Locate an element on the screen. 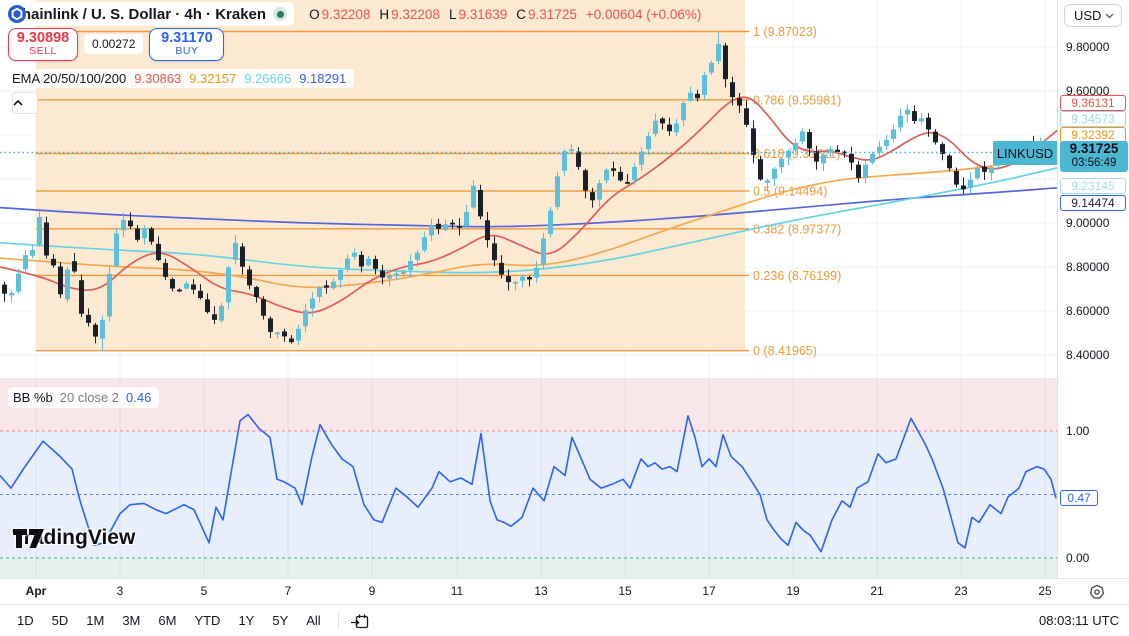  bb-axis-label: 0.00 is located at coordinates (1078, 558).